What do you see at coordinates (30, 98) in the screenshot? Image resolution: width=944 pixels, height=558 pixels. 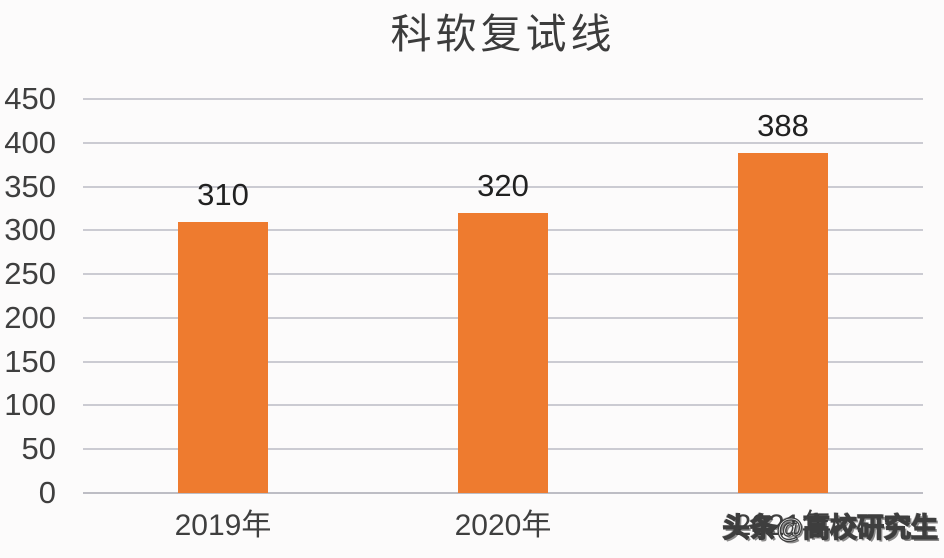 I see `y-tick-label: 450` at bounding box center [30, 98].